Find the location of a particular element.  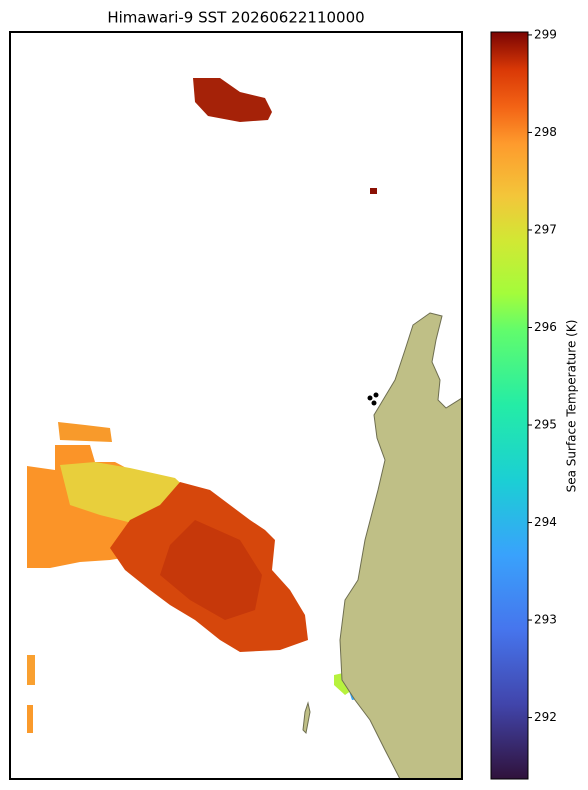

colorbar-tick-label: 295 is located at coordinates (545, 425).